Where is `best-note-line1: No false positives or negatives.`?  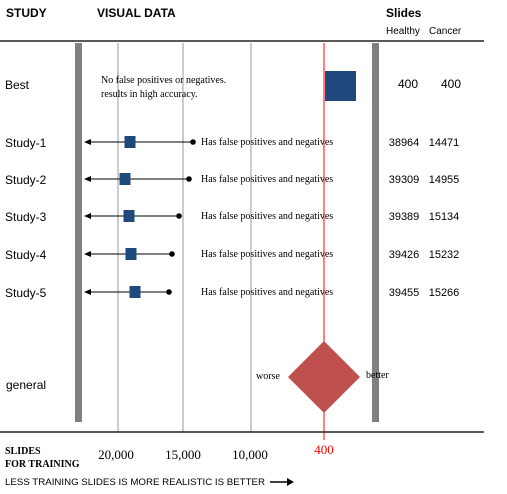 best-note-line1: No false positives or negatives. is located at coordinates (163, 80).